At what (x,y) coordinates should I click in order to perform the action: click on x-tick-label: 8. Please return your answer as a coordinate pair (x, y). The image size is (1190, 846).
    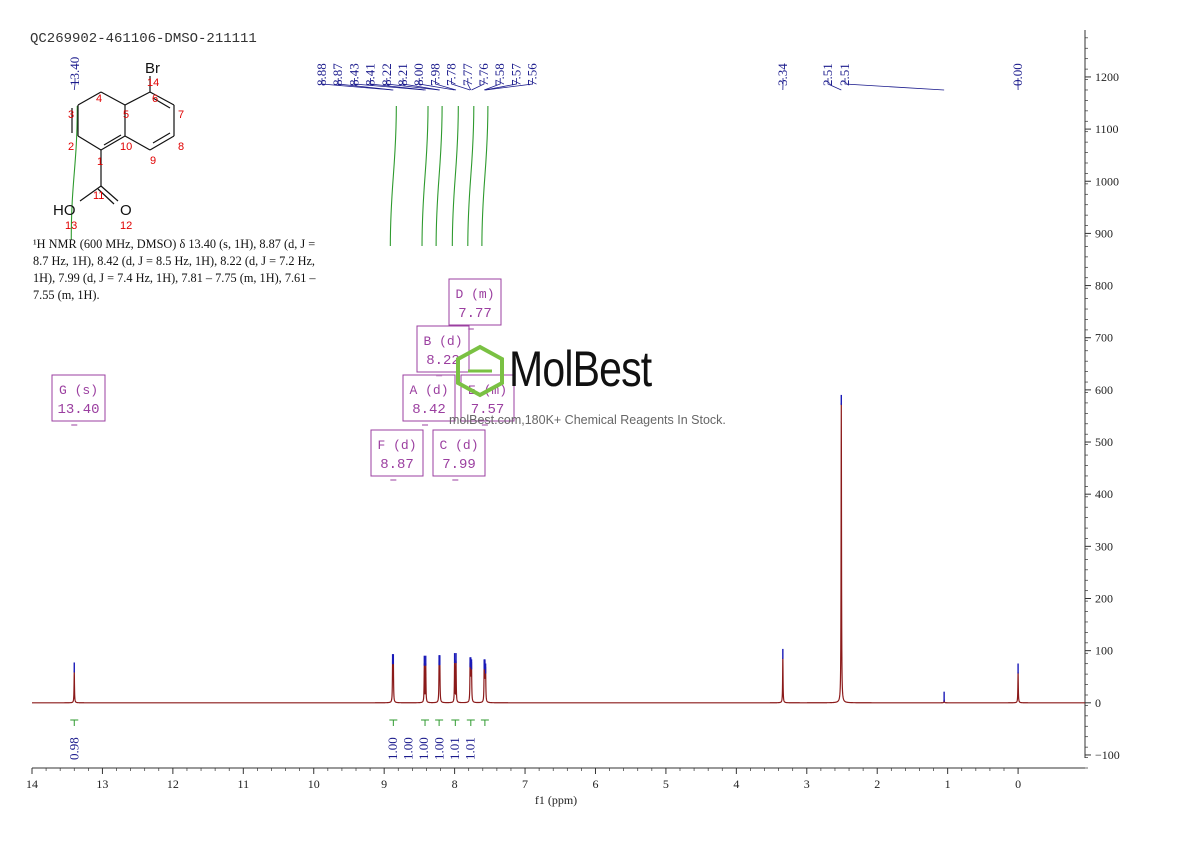
    Looking at the image, I should click on (455, 784).